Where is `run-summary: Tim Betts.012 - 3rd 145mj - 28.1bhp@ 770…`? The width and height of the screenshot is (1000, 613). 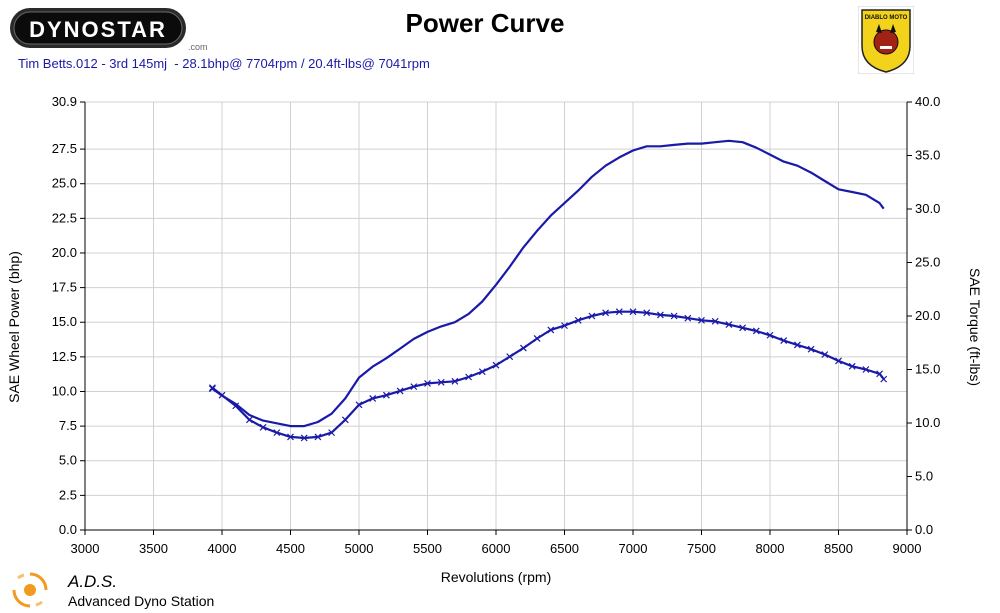 run-summary: Tim Betts.012 - 3rd 145mj - 28.1bhp@ 770… is located at coordinates (224, 63).